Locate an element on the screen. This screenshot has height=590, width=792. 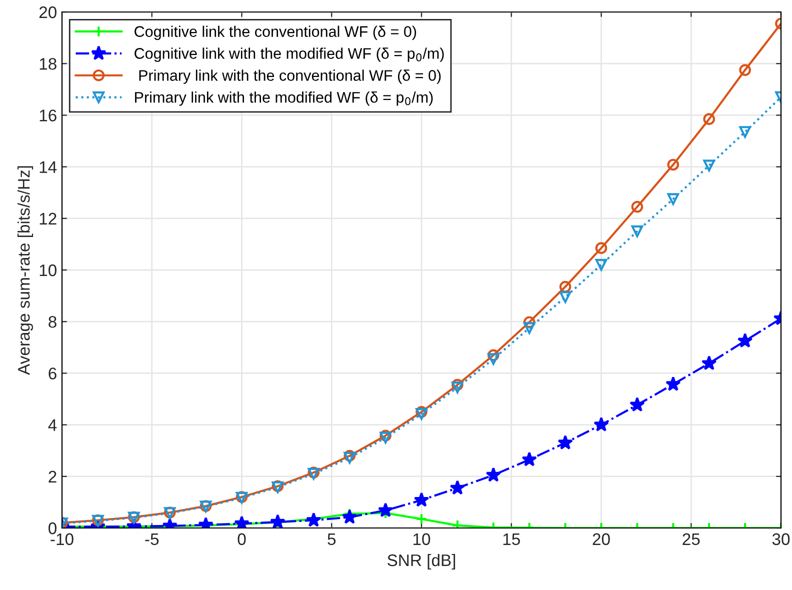
x-tick-label: -5 is located at coordinates (152, 539).